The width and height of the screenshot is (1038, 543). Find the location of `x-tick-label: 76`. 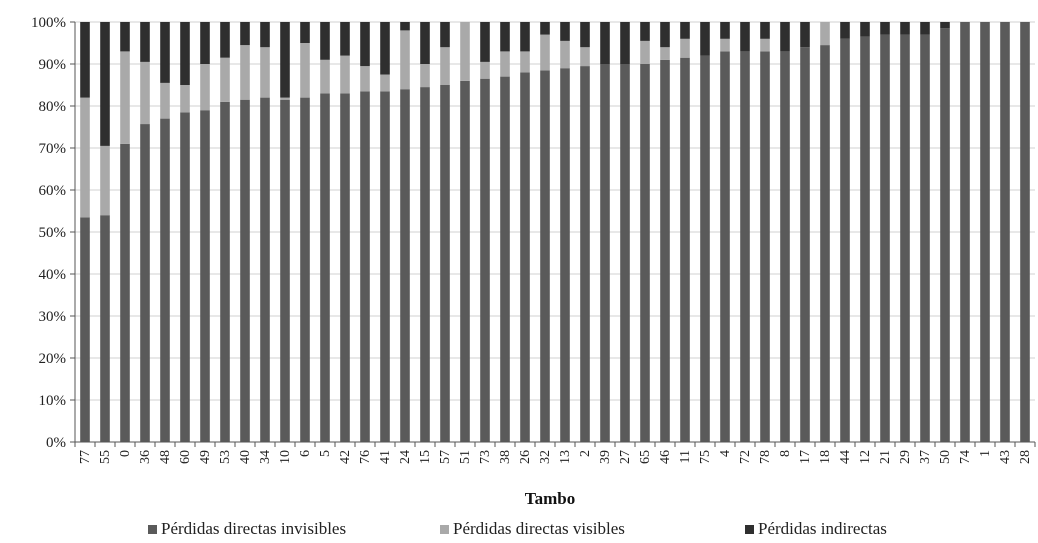

x-tick-label: 76 is located at coordinates (365, 457).